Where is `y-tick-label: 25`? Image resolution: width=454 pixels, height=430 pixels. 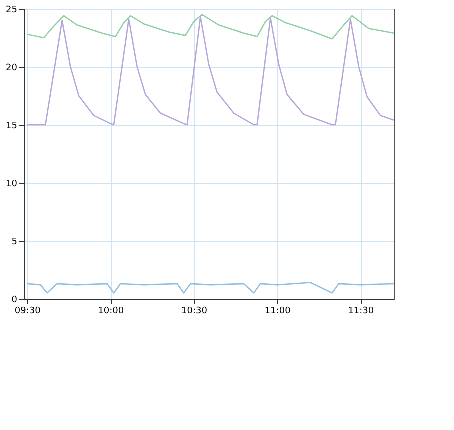 y-tick-label: 25 is located at coordinates (12, 11).